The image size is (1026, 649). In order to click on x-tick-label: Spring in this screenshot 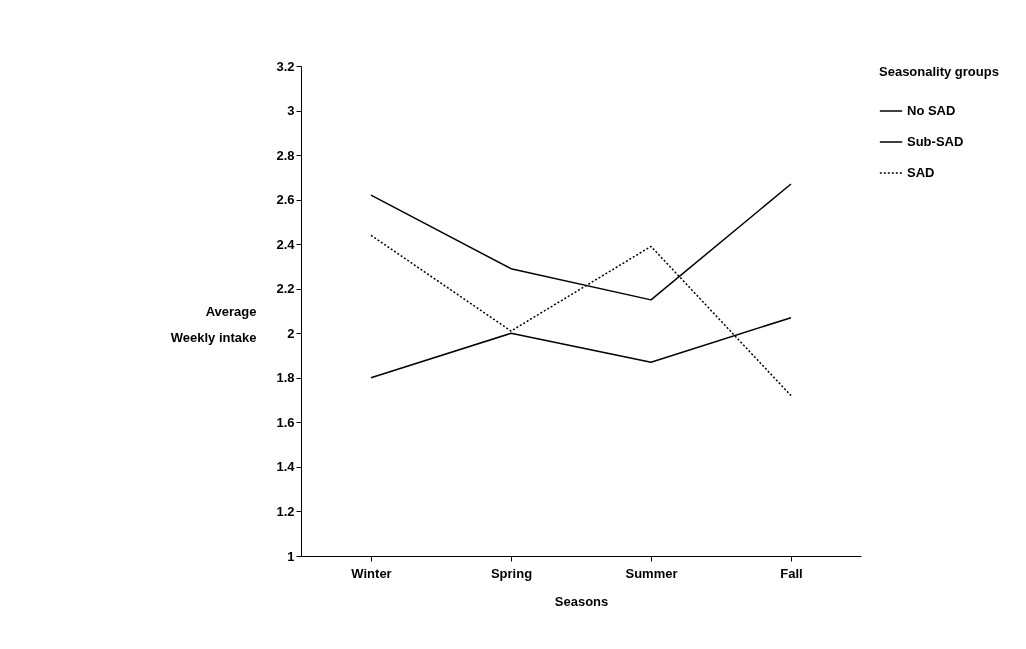, I will do `click(511, 573)`.